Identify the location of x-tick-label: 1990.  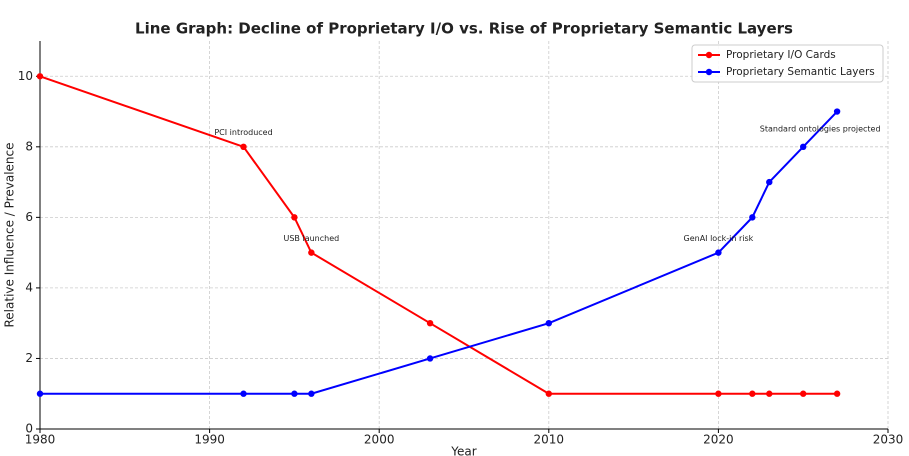
(209, 440).